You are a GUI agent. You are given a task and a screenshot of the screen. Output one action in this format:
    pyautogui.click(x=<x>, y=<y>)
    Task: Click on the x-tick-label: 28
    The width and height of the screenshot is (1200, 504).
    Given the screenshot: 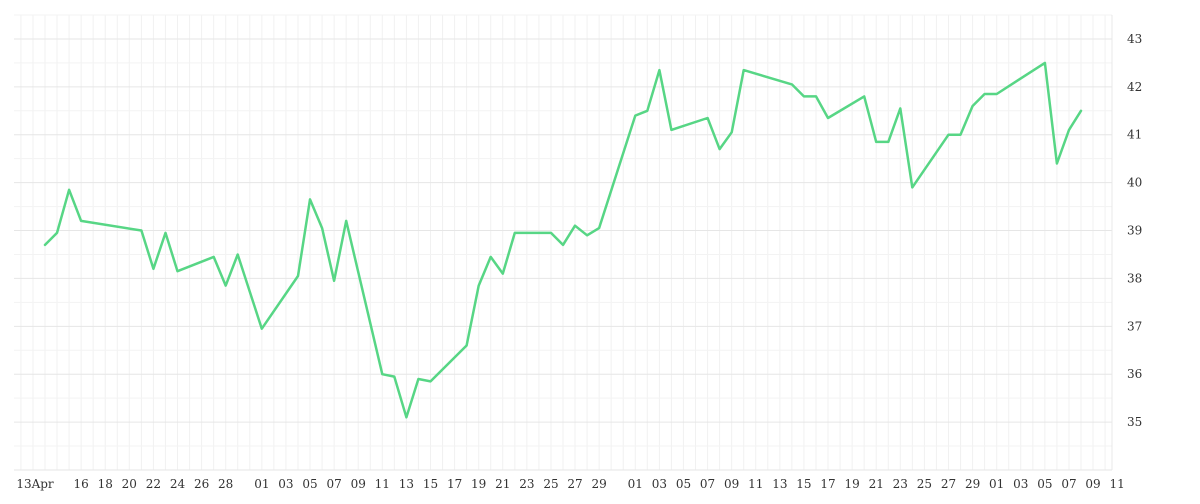 What is the action you would take?
    pyautogui.click(x=225, y=484)
    